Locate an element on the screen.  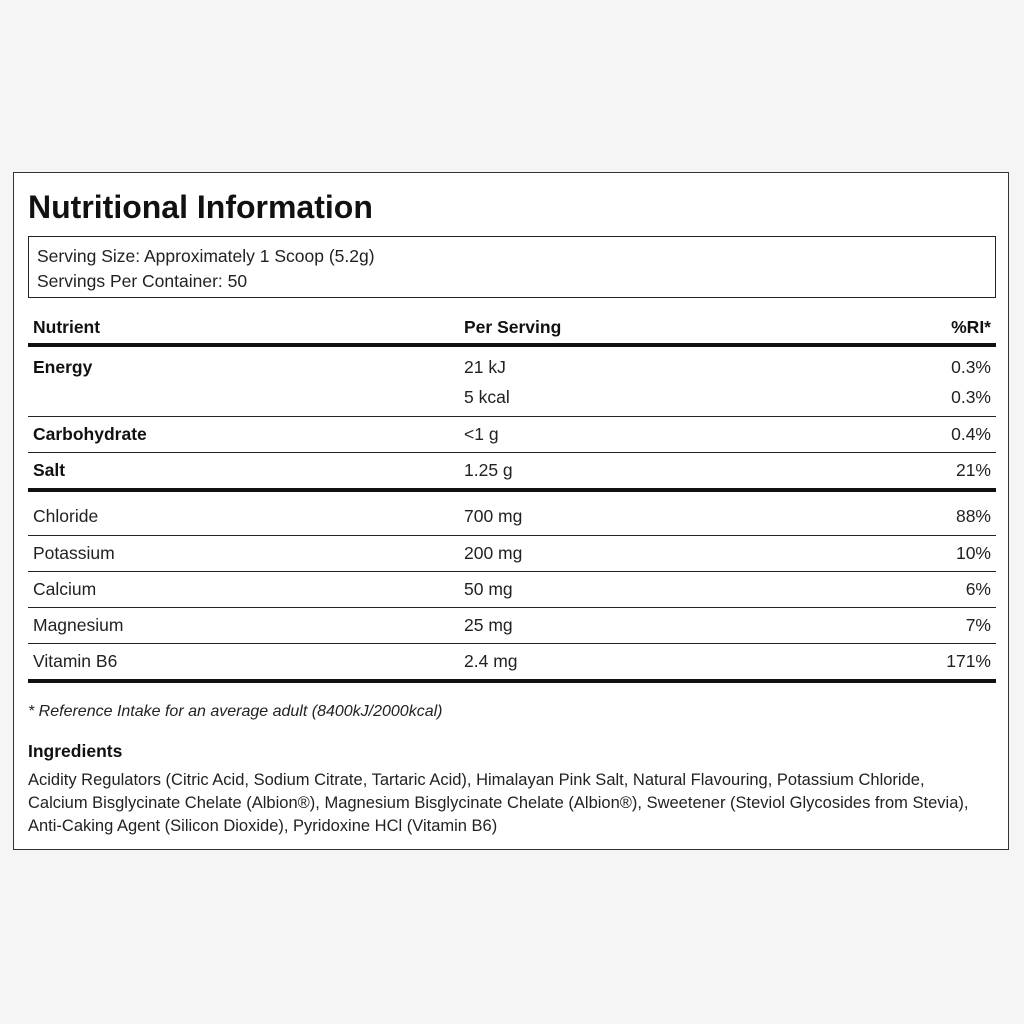
table-header-row: Nutrient Per Serving %RI* is located at coordinates (512, 330).